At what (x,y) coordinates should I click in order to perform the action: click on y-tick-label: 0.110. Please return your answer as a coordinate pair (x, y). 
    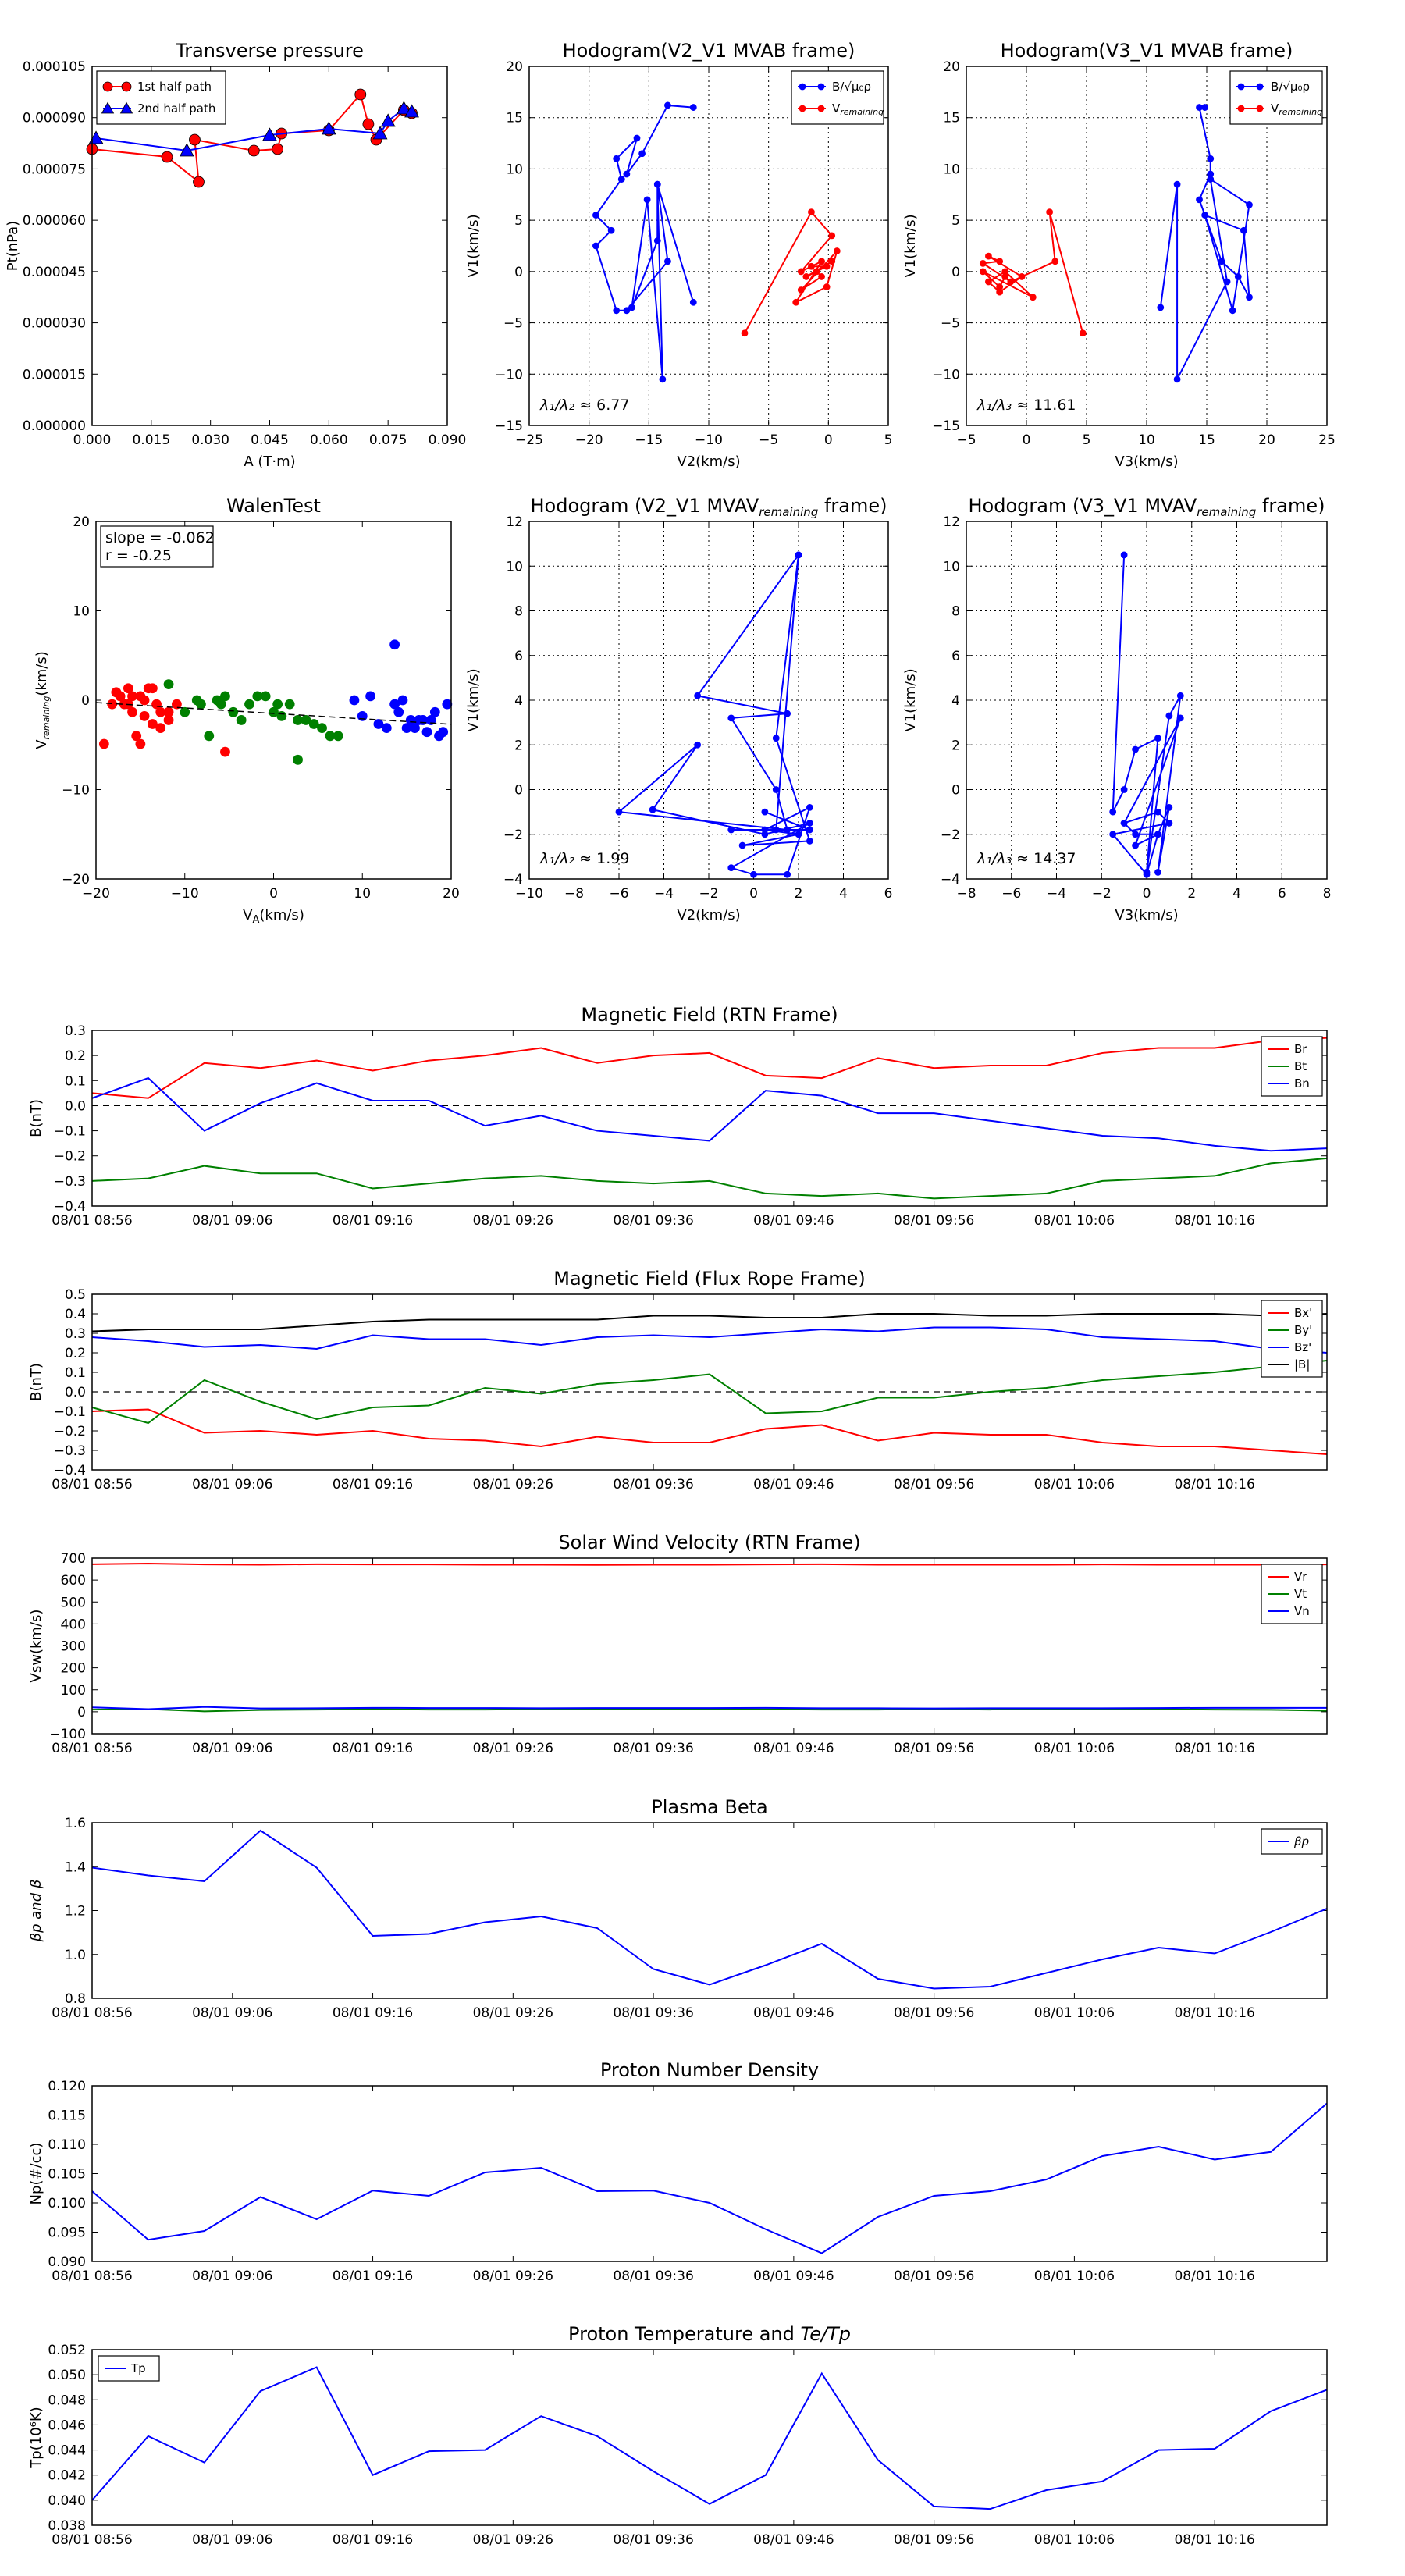
    Looking at the image, I should click on (67, 2145).